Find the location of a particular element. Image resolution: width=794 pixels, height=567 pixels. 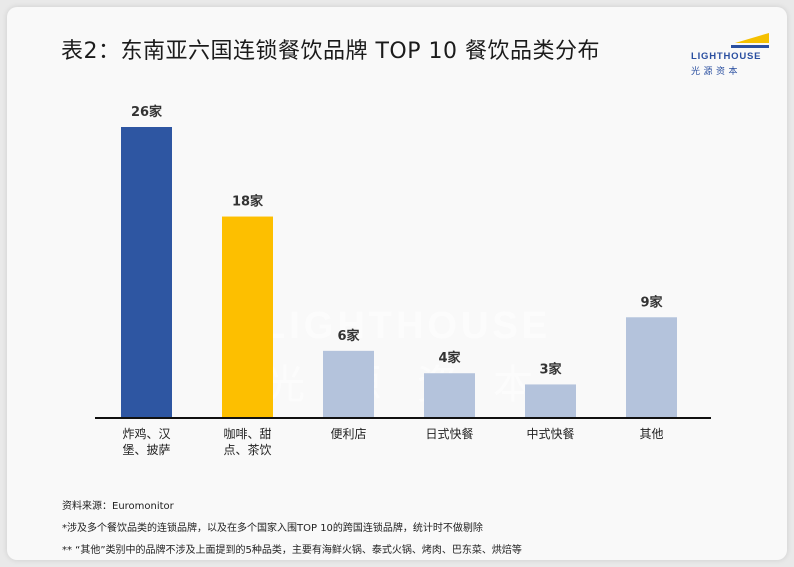

category-label-4: 中式快餐 is located at coordinates (550, 433).